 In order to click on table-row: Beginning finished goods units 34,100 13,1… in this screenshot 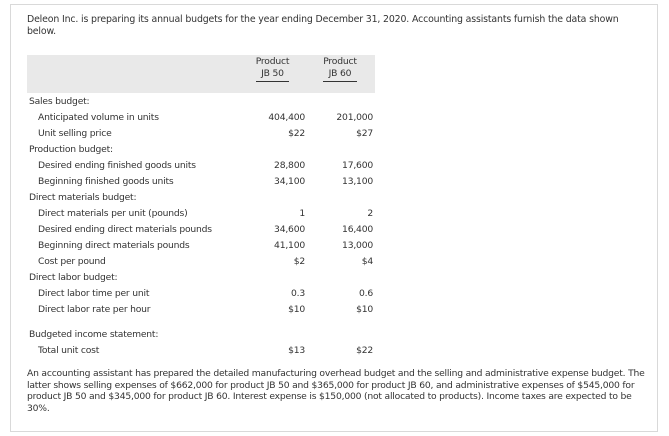, I will do `click(201, 181)`.